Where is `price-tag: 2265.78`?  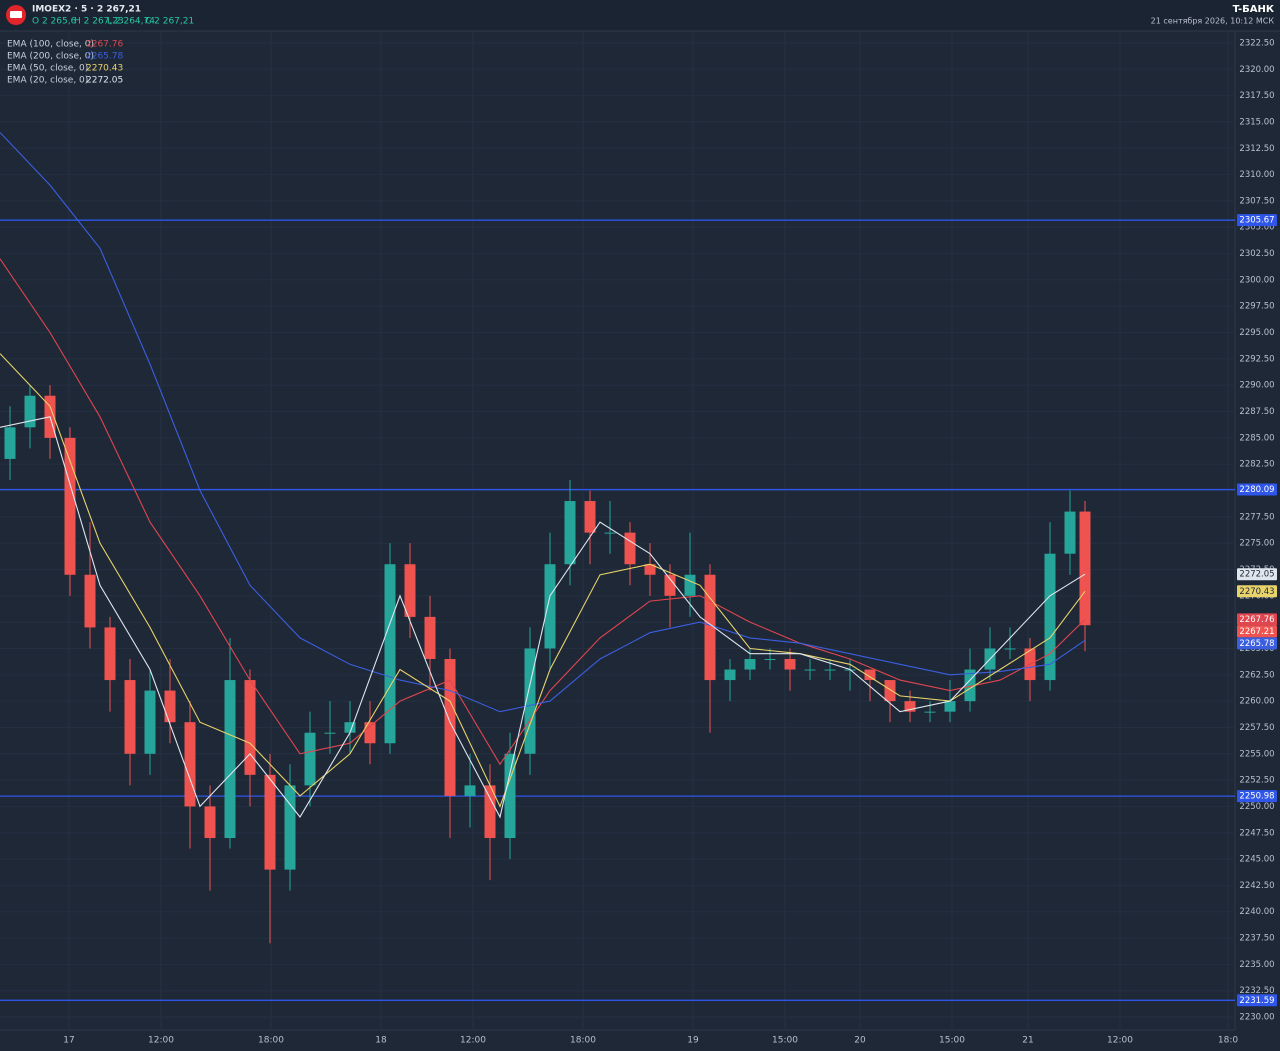 price-tag: 2265.78 is located at coordinates (1256, 644).